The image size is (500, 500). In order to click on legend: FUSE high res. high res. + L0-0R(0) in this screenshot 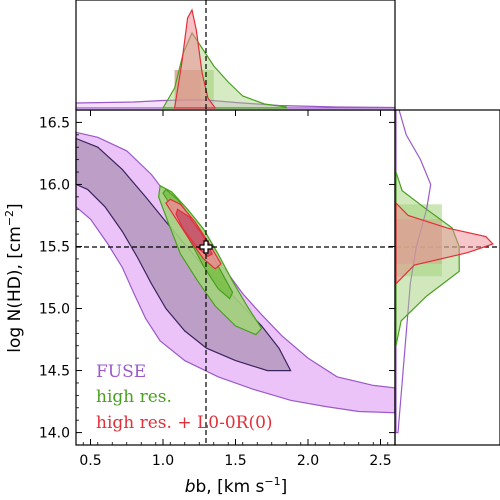, I will do `click(184, 397)`.